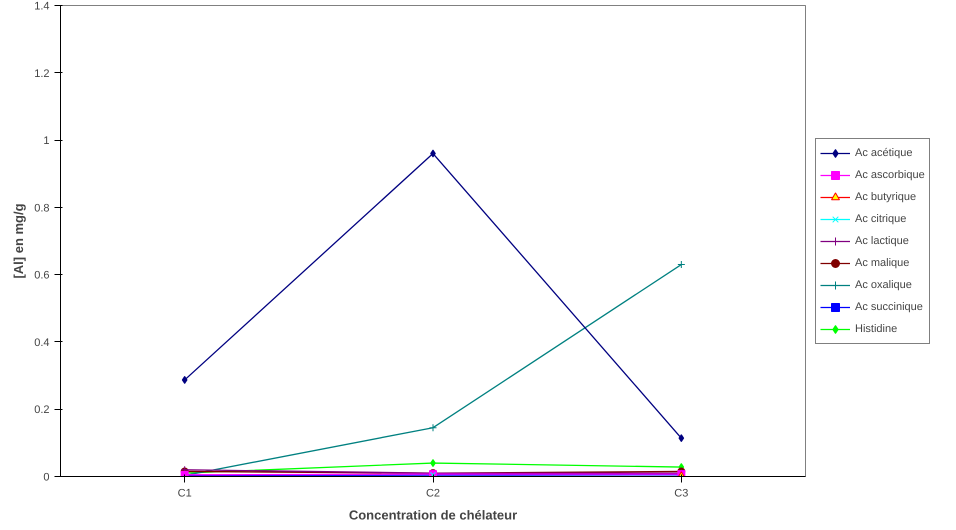  I want to click on legend-label: Ac ascorbique, so click(890, 175).